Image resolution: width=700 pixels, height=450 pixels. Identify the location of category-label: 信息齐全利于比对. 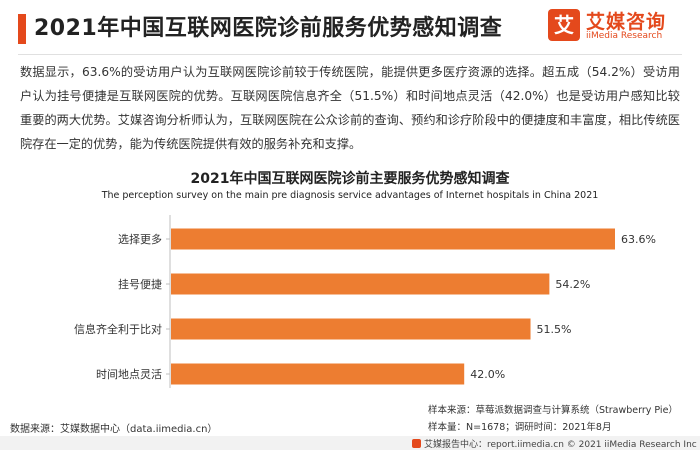
(118, 329).